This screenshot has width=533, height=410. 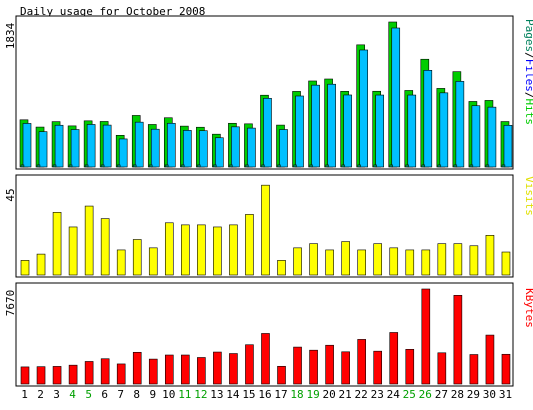 I want to click on day-label-3: 3, so click(x=56, y=394).